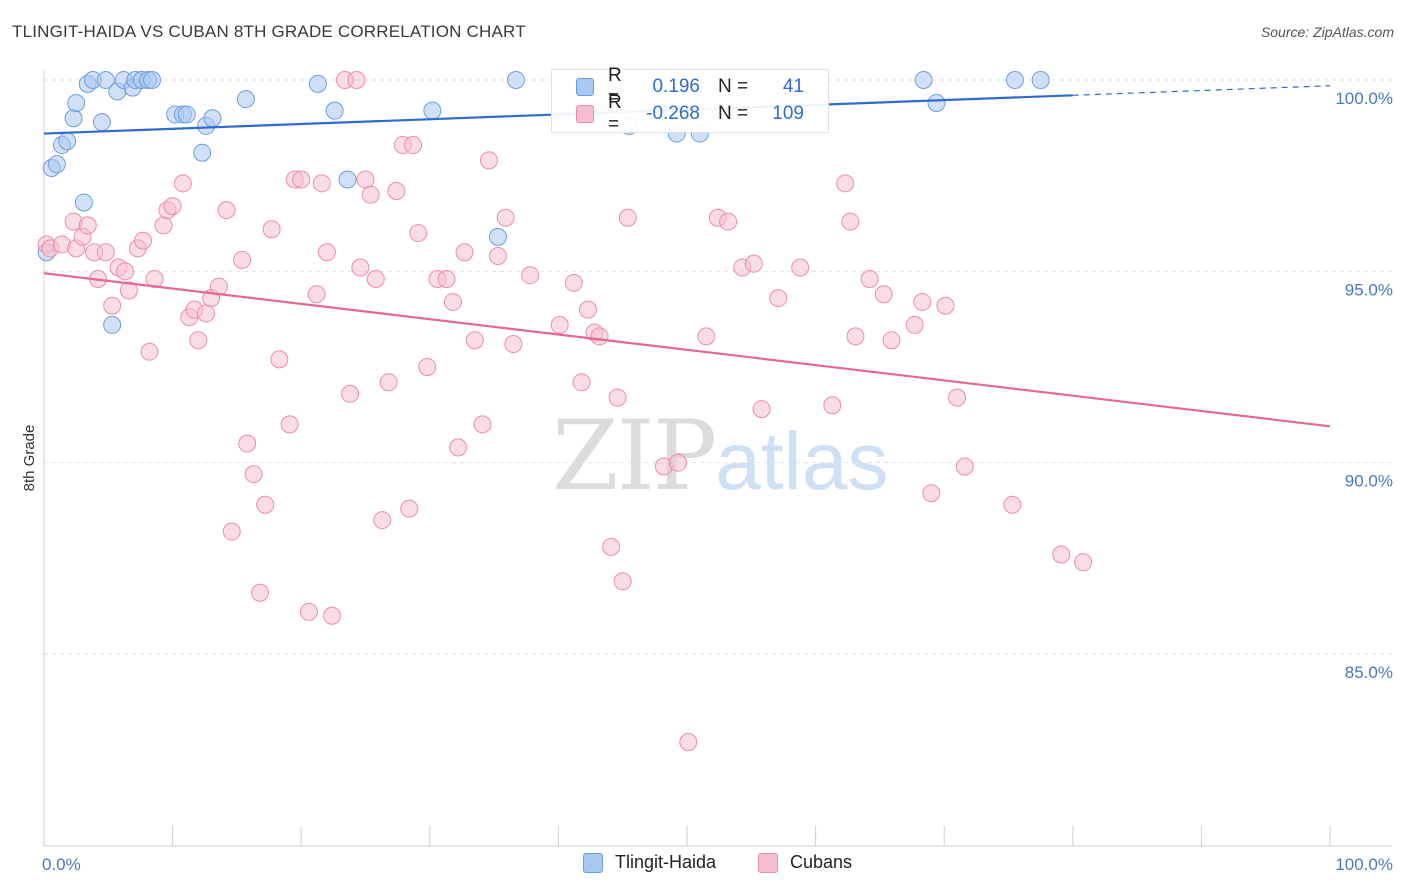 This screenshot has height=892, width=1406. Describe the element at coordinates (615, 113) in the screenshot. I see `legend-r-label: R =` at that location.